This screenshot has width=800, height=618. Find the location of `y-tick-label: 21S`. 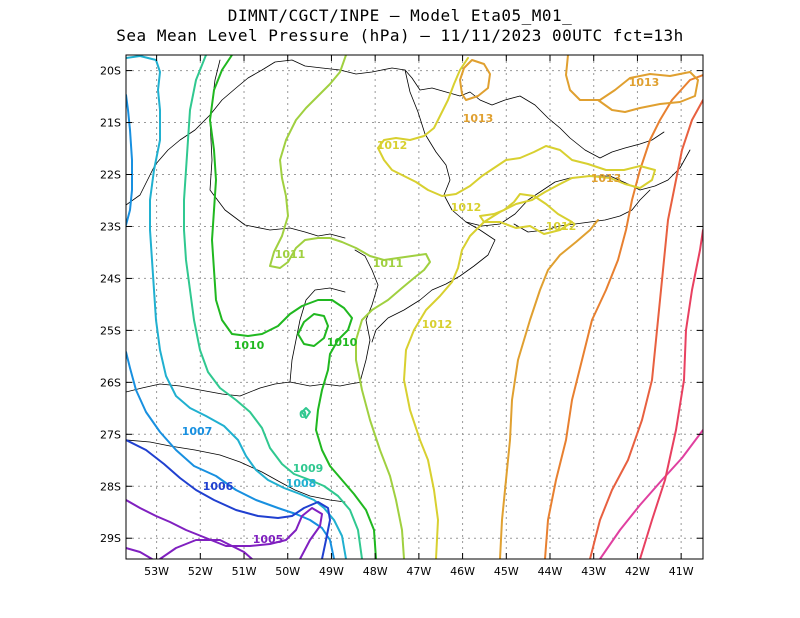

y-tick-label: 21S is located at coordinates (110, 123).